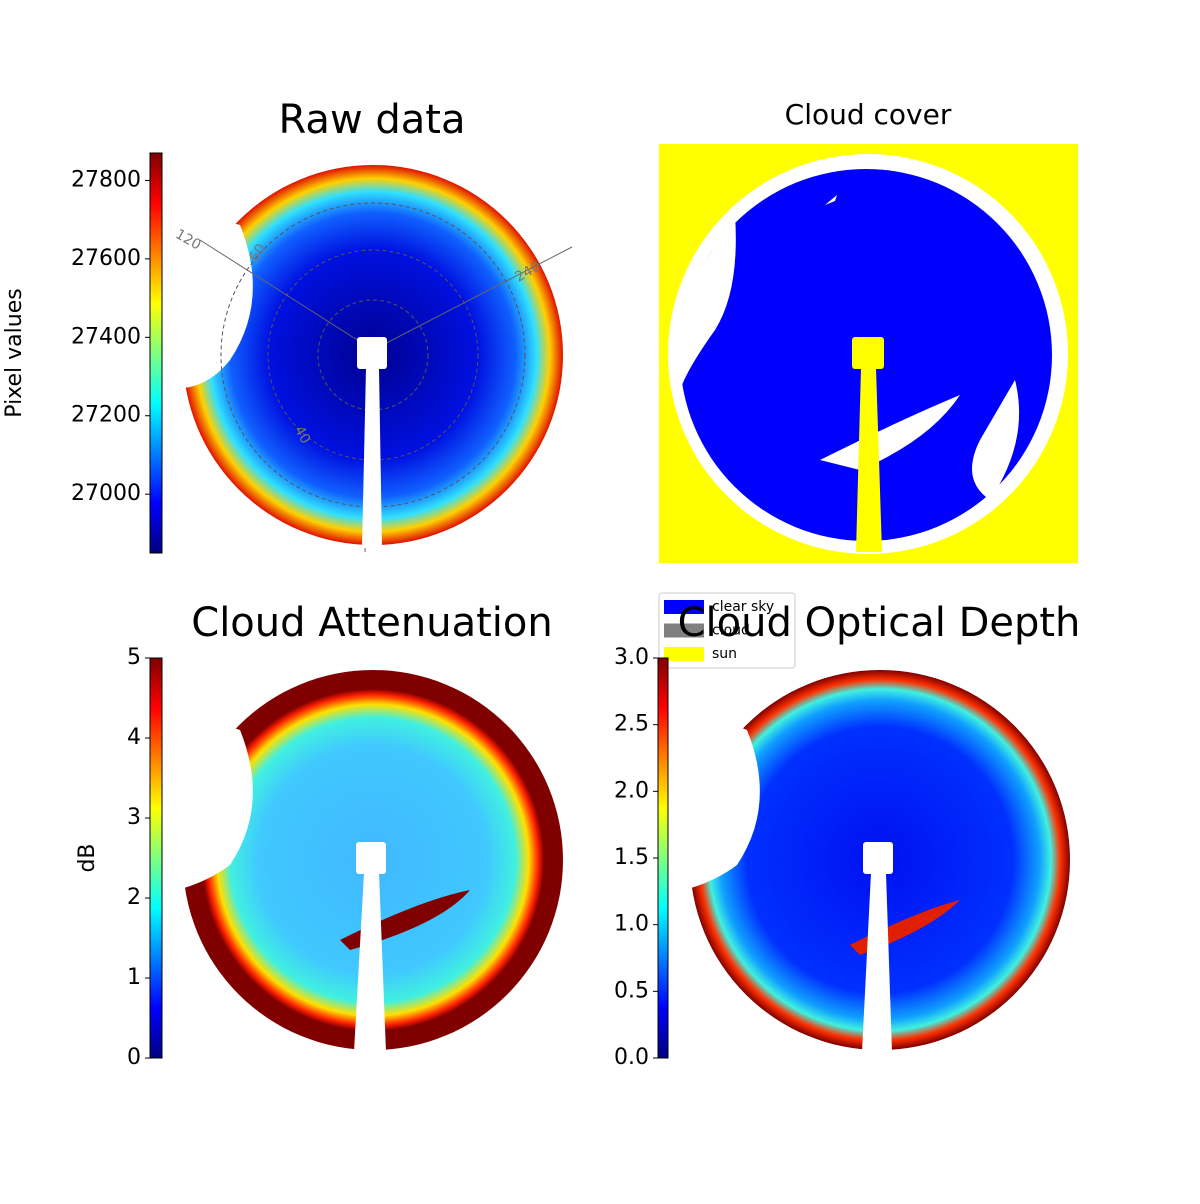 This screenshot has width=1200, height=1204. What do you see at coordinates (134, 1057) in the screenshot?
I see `colorbar-tick-label: 0` at bounding box center [134, 1057].